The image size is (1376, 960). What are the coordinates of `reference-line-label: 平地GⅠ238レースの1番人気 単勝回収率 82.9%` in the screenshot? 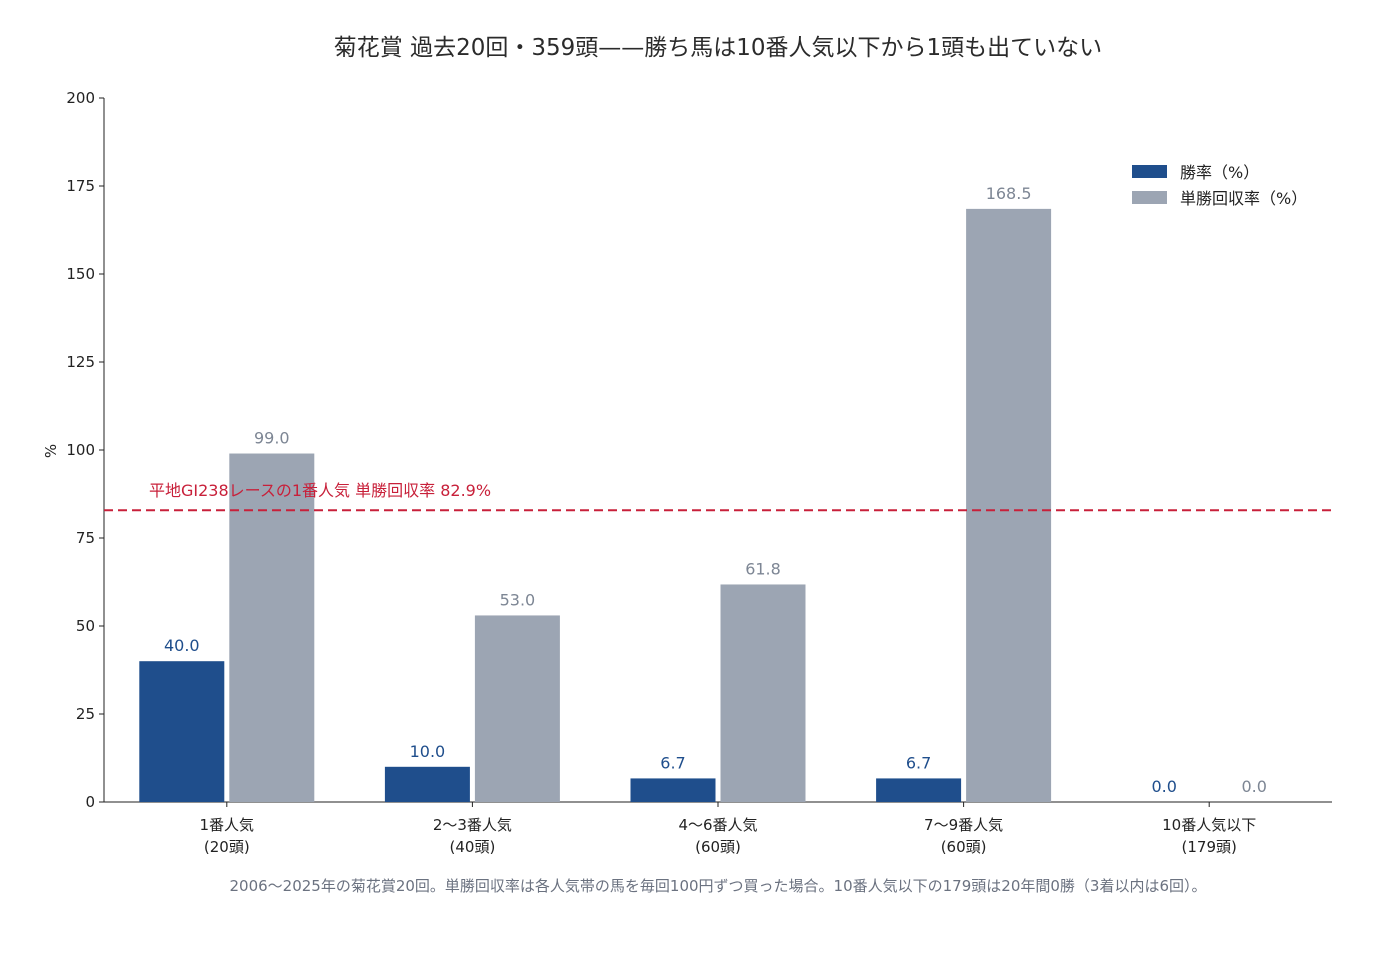 It's located at (320, 490).